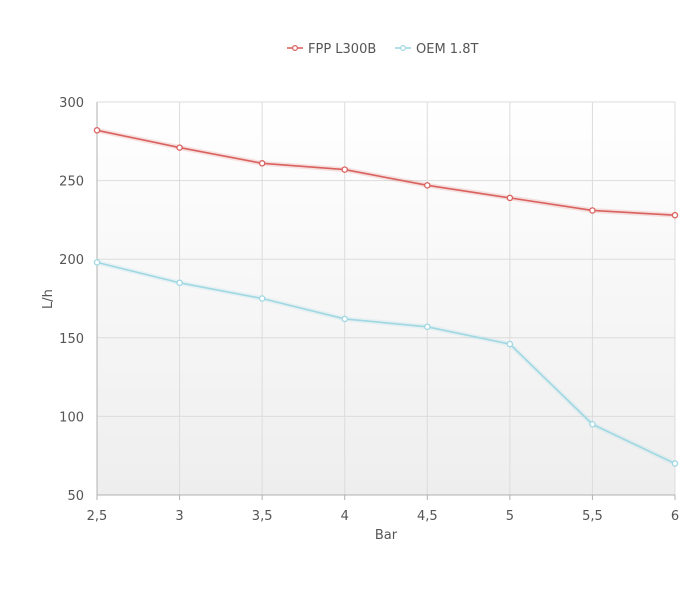 The width and height of the screenshot is (700, 593). Describe the element at coordinates (447, 49) in the screenshot. I see `legend-label: OEM 1.8T` at that location.